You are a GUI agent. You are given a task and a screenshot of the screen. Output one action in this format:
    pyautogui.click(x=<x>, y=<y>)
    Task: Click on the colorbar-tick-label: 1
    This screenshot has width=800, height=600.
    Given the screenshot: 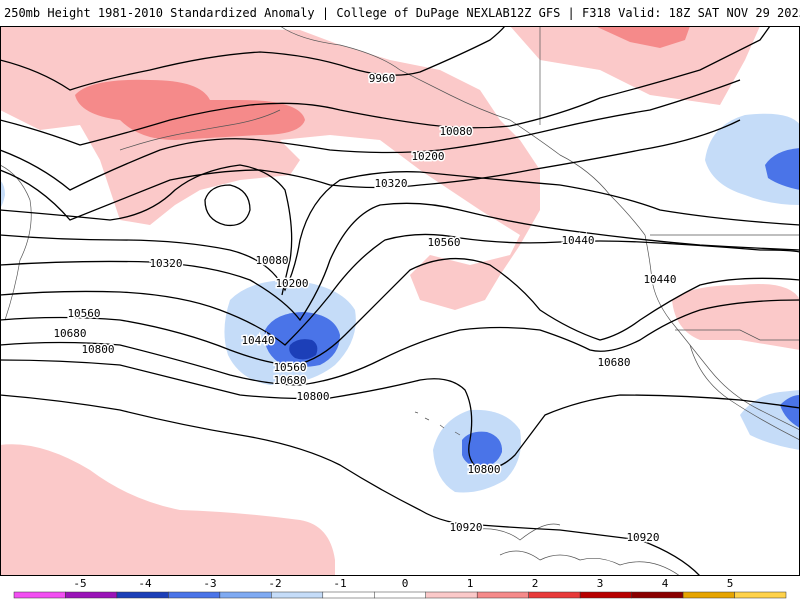 What is the action you would take?
    pyautogui.click(x=470, y=583)
    